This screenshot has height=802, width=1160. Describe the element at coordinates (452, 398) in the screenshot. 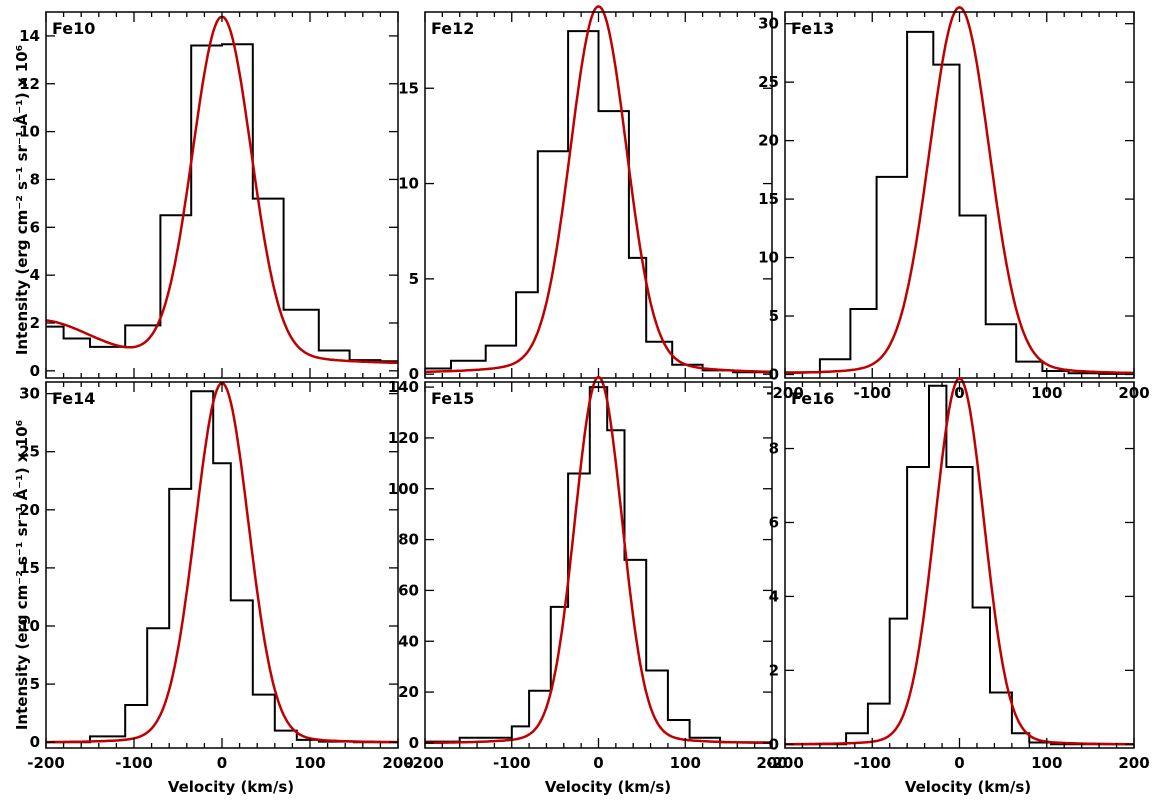

I see `panel-title: Fe15` at that location.